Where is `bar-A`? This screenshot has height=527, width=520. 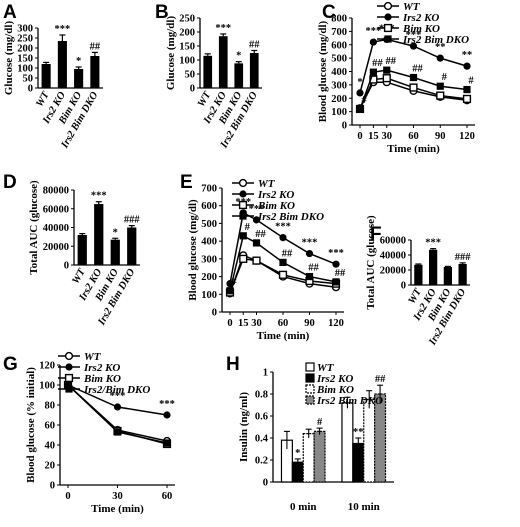 bar-A is located at coordinates (46, 76).